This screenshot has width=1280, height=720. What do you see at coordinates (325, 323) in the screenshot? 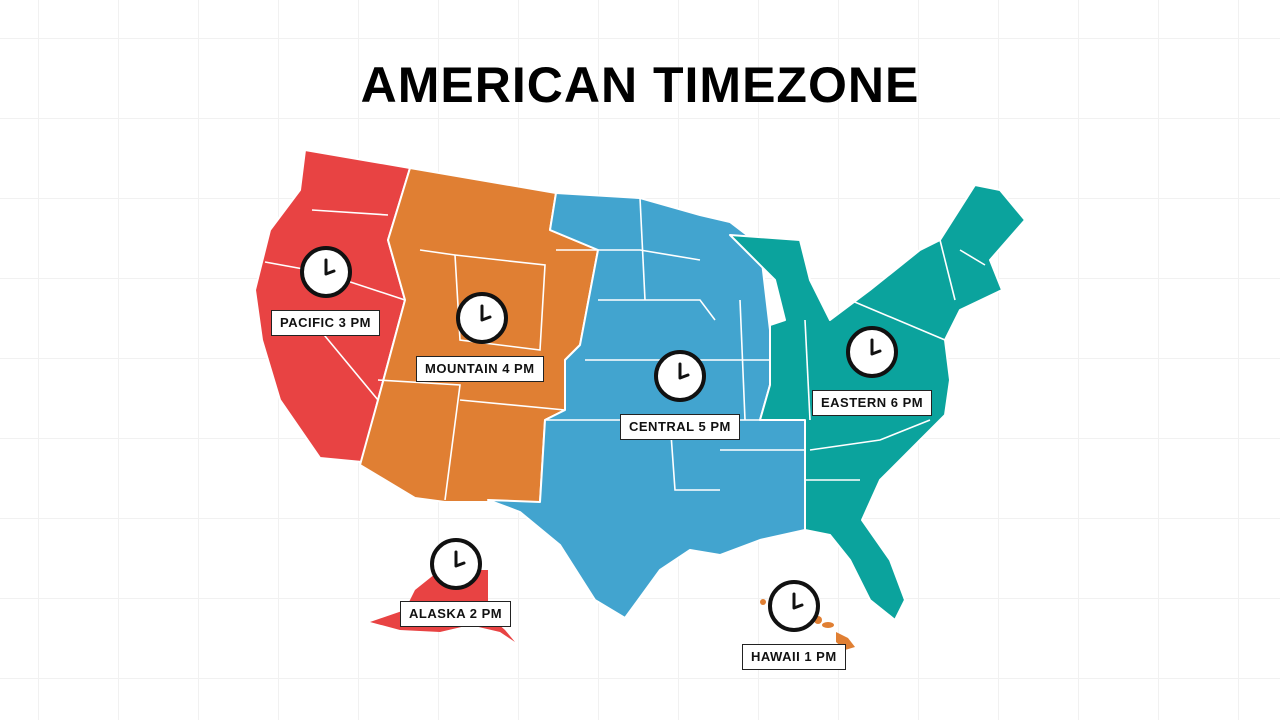
I see `label-pacific: PACIFIC 3 PM` at bounding box center [325, 323].